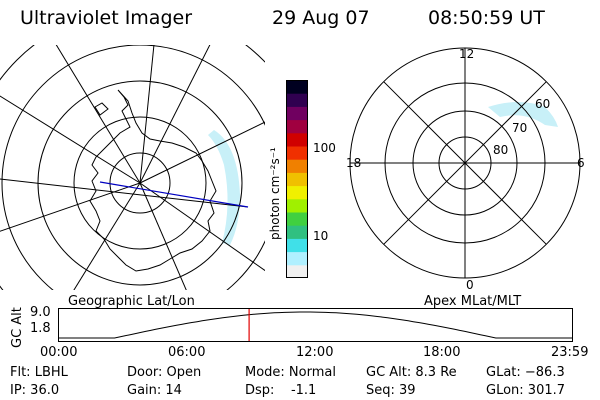 The image size is (600, 400). Describe the element at coordinates (581, 163) in the screenshot. I see `mlt-label-6: 6` at that location.